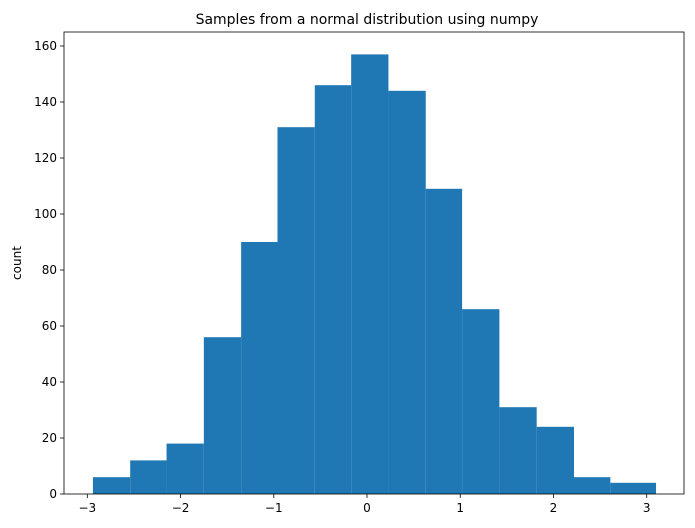 The height and width of the screenshot is (528, 695). Describe the element at coordinates (45, 214) in the screenshot. I see `y-tick-label: 100` at that location.